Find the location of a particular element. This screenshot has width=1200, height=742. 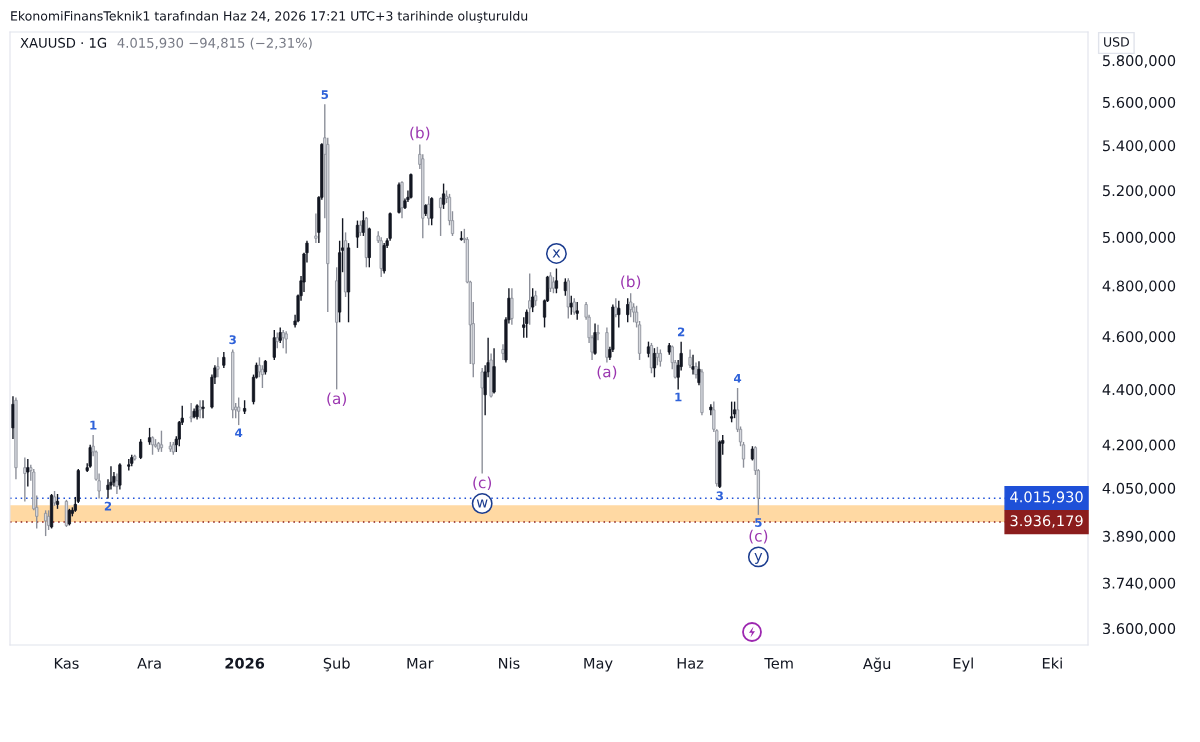

y-tick-label: 4.200,000 is located at coordinates (1139, 446).